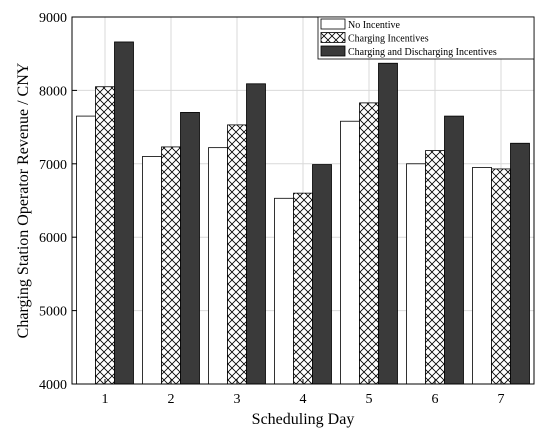 The height and width of the screenshot is (435, 550). What do you see at coordinates (237, 399) in the screenshot?
I see `x-tick-label: 3` at bounding box center [237, 399].